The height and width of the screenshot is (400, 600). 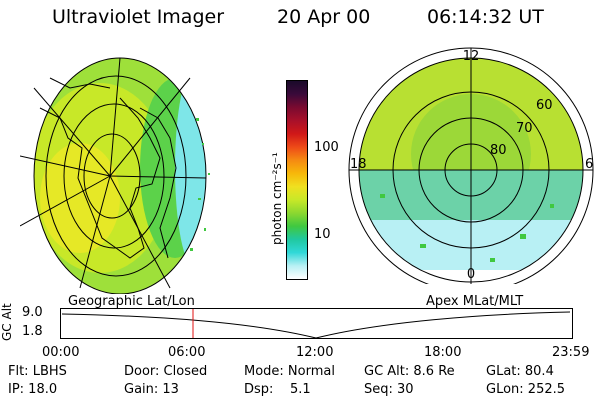 I want to click on mlt-label-0: 0, so click(x=471, y=274).